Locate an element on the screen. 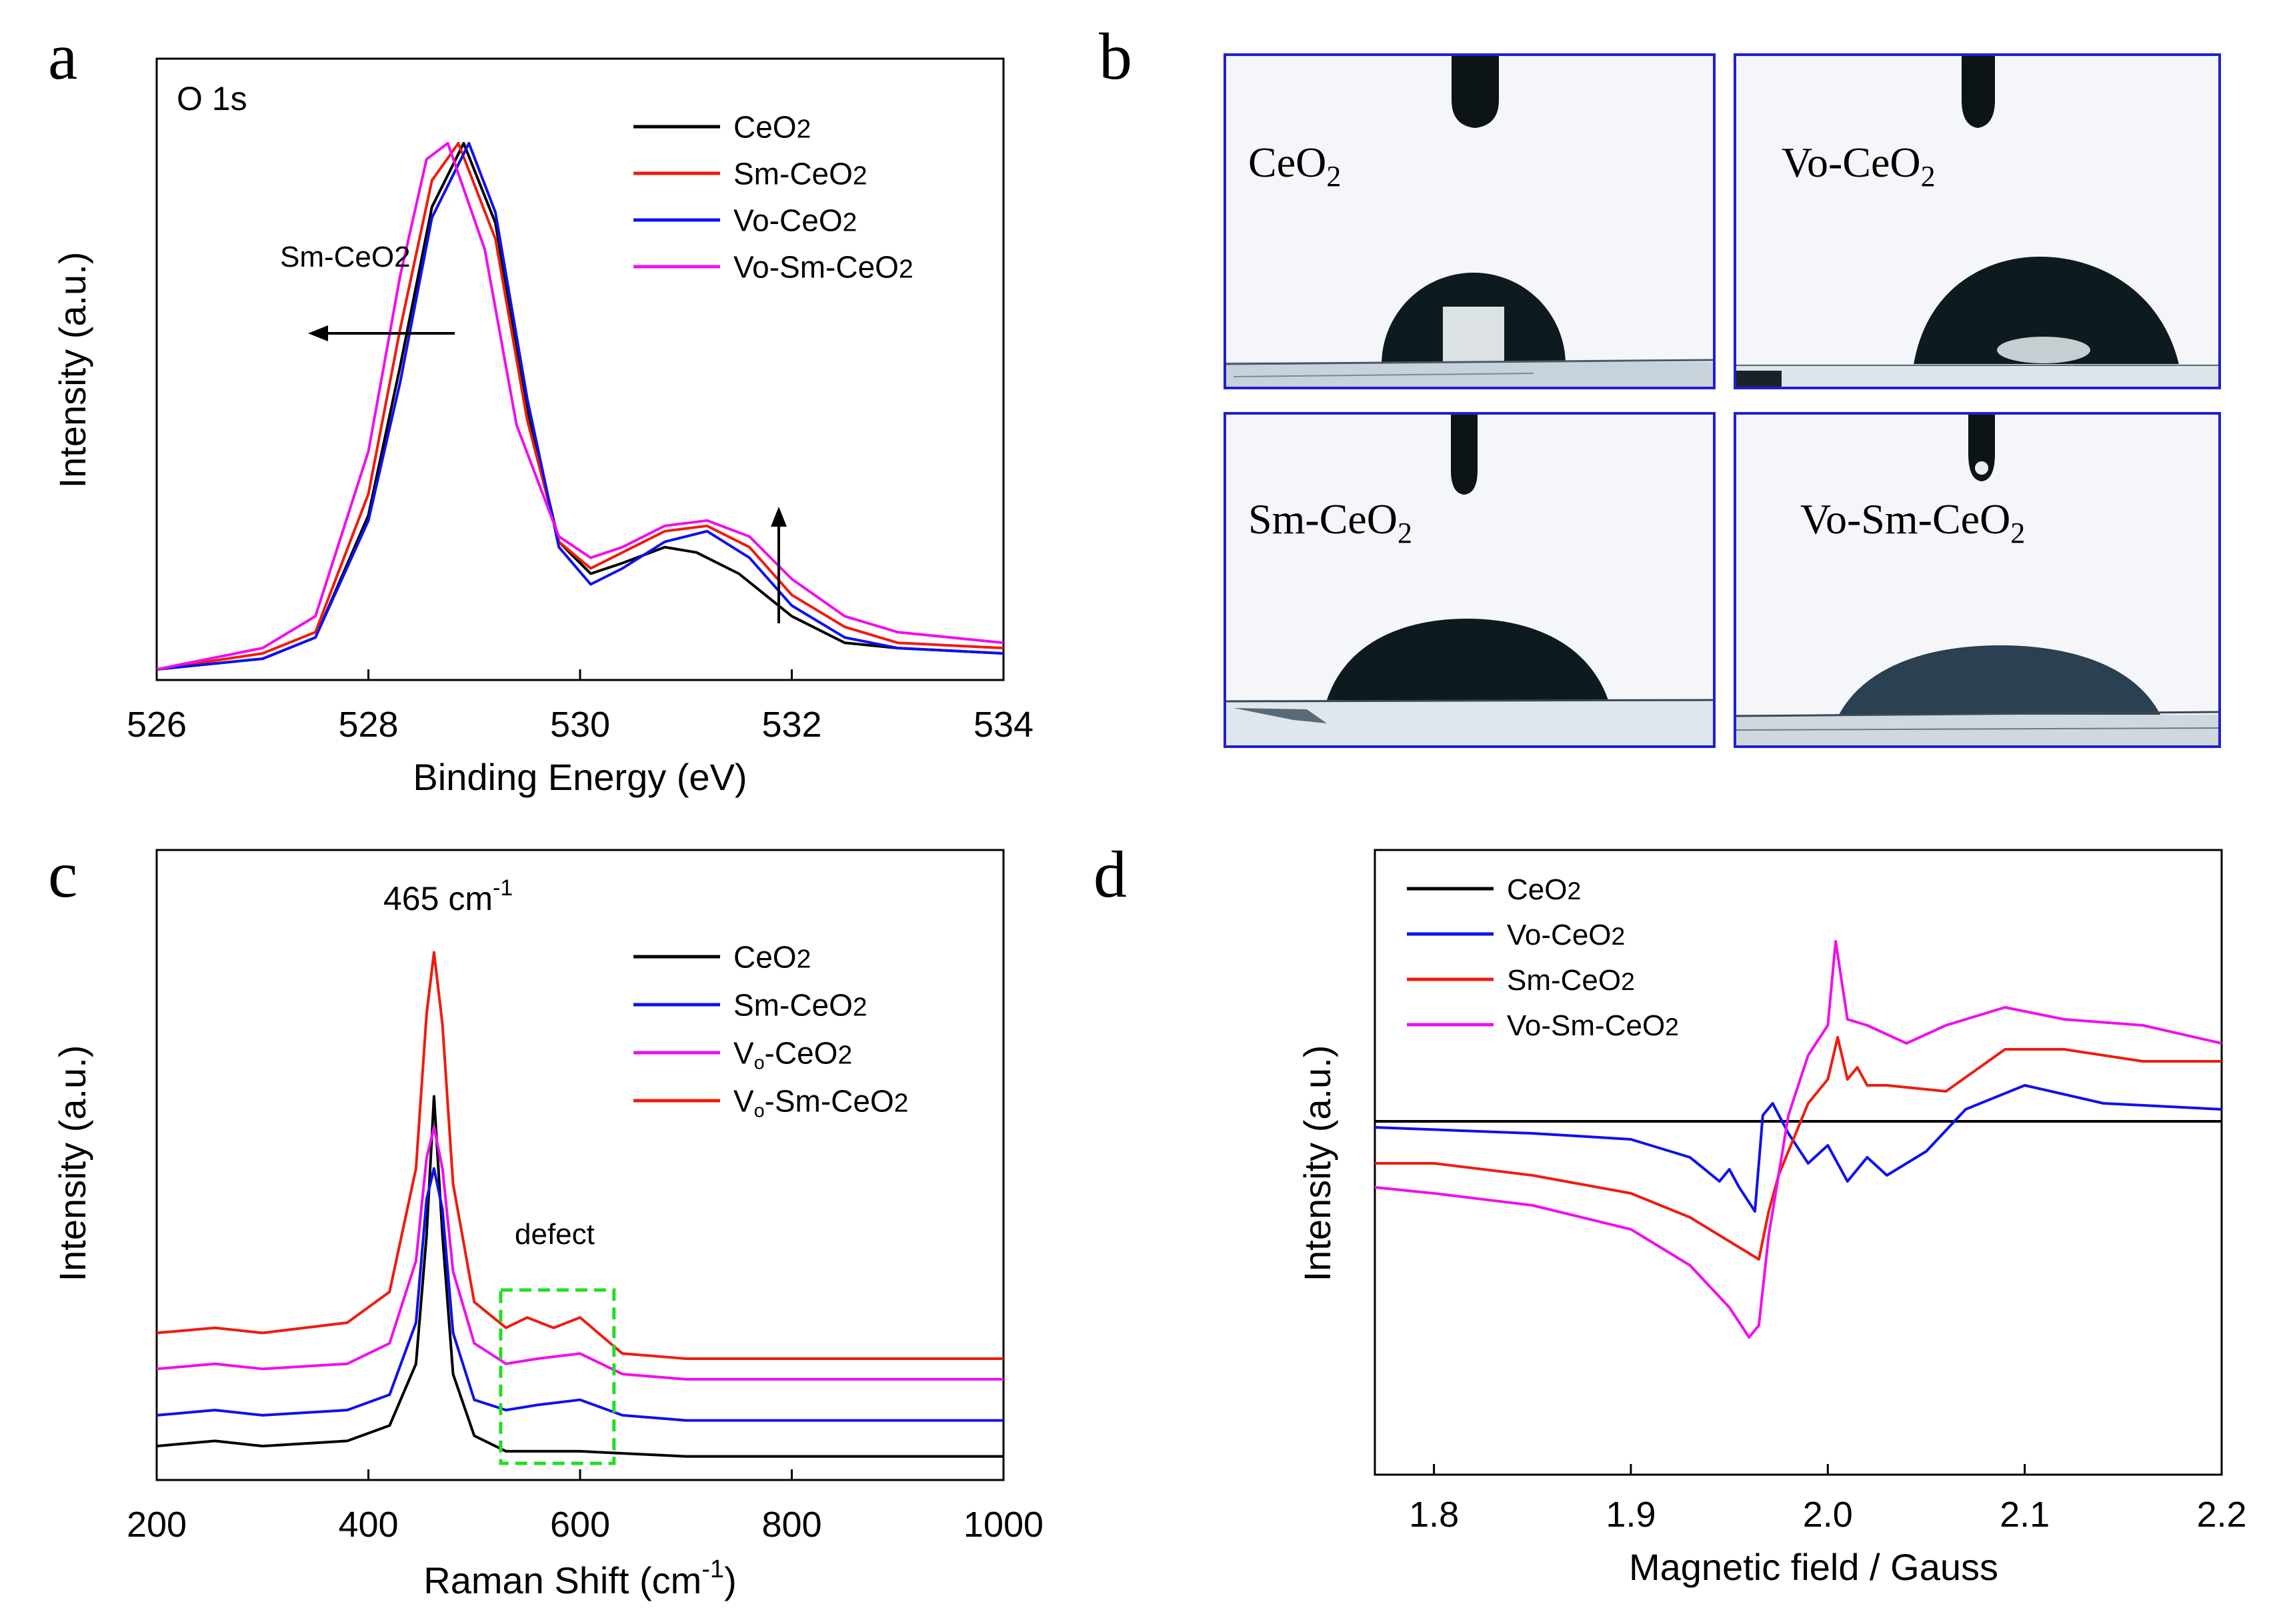 The width and height of the screenshot is (2269, 1624). droplet-image-ceo2: CeO2 is located at coordinates (1470, 221).